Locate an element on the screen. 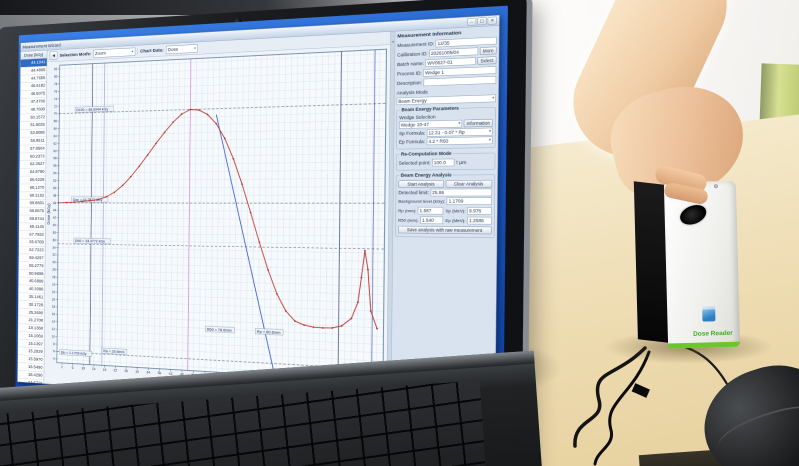  selection-mode-label: Selection Mode: is located at coordinates (75, 54).